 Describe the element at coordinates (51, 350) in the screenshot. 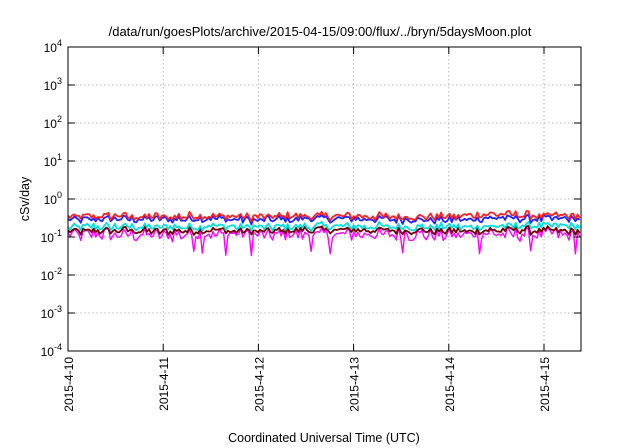

I see `y-tick-label: 10⁻⁴` at that location.